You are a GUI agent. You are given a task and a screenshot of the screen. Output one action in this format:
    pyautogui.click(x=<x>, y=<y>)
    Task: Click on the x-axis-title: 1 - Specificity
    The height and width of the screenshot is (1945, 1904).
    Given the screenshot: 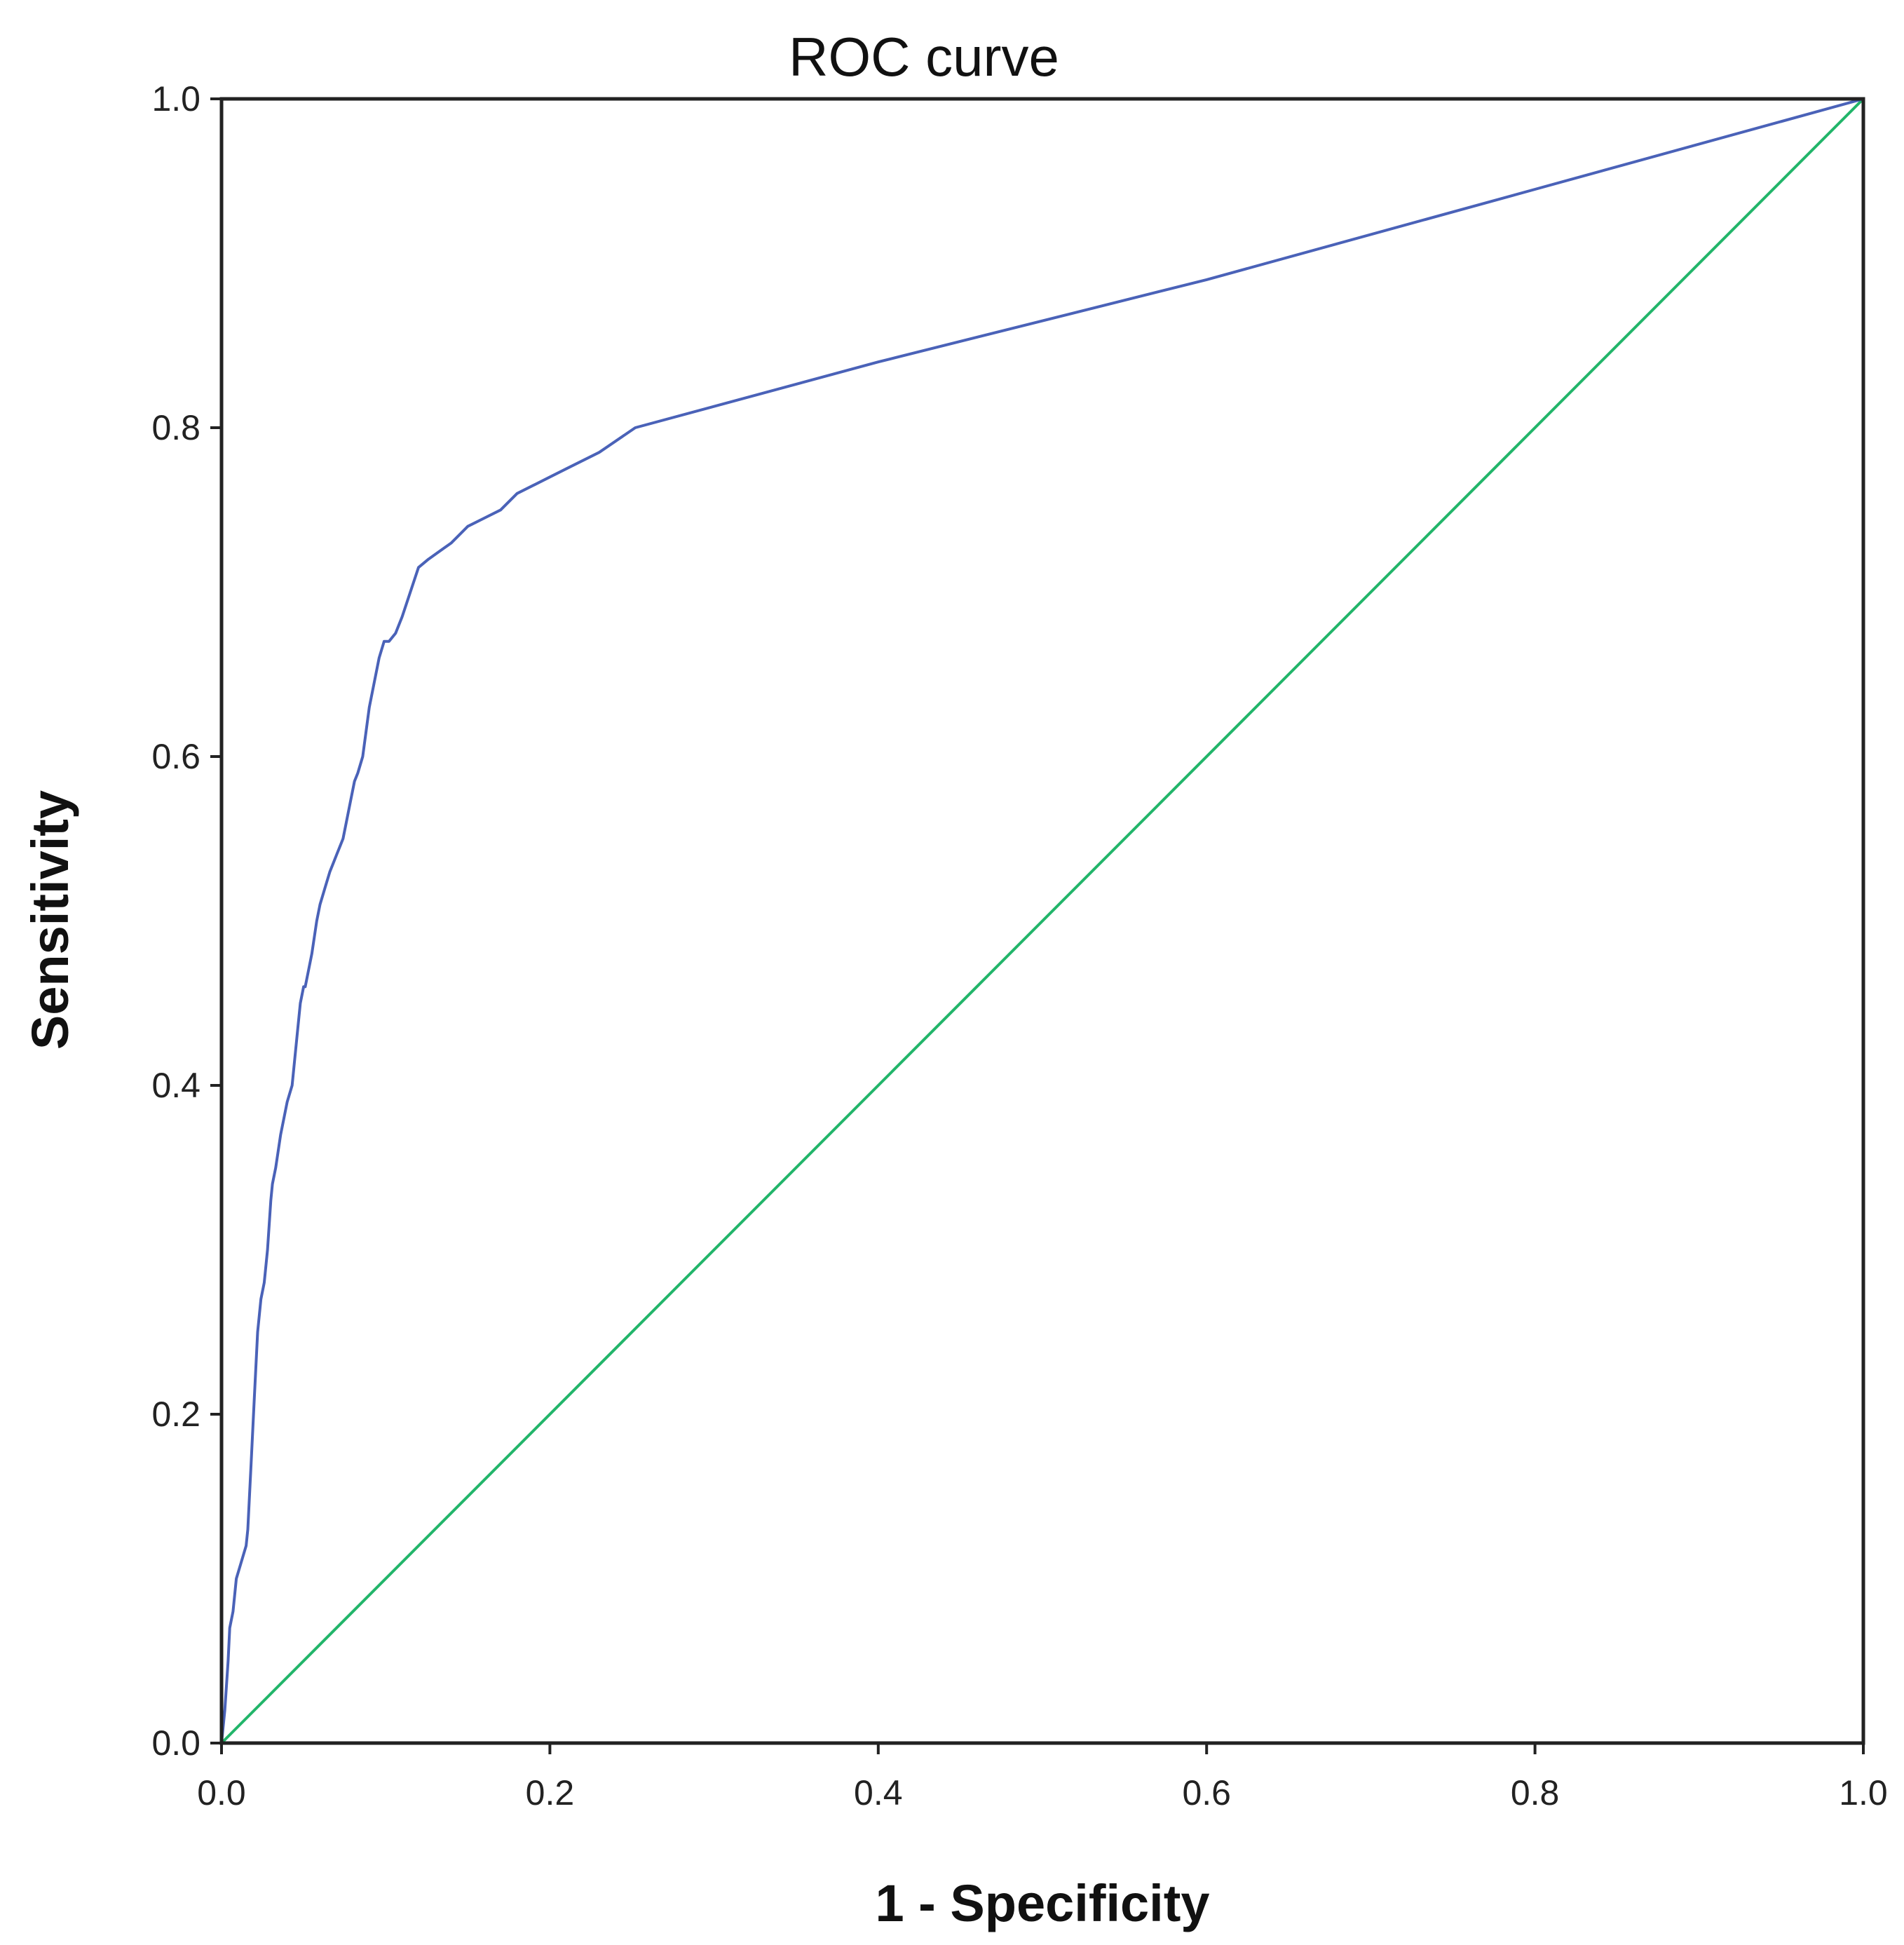 What is the action you would take?
    pyautogui.click(x=1042, y=1903)
    